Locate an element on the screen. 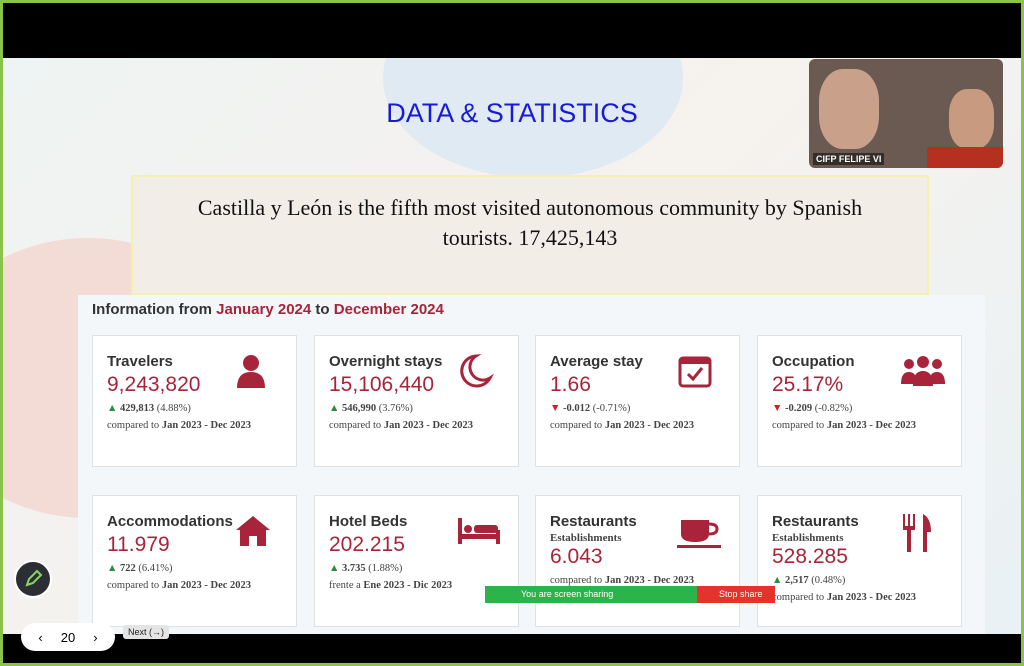 The image size is (1024, 666). card-value: 6.043 is located at coordinates (576, 556).